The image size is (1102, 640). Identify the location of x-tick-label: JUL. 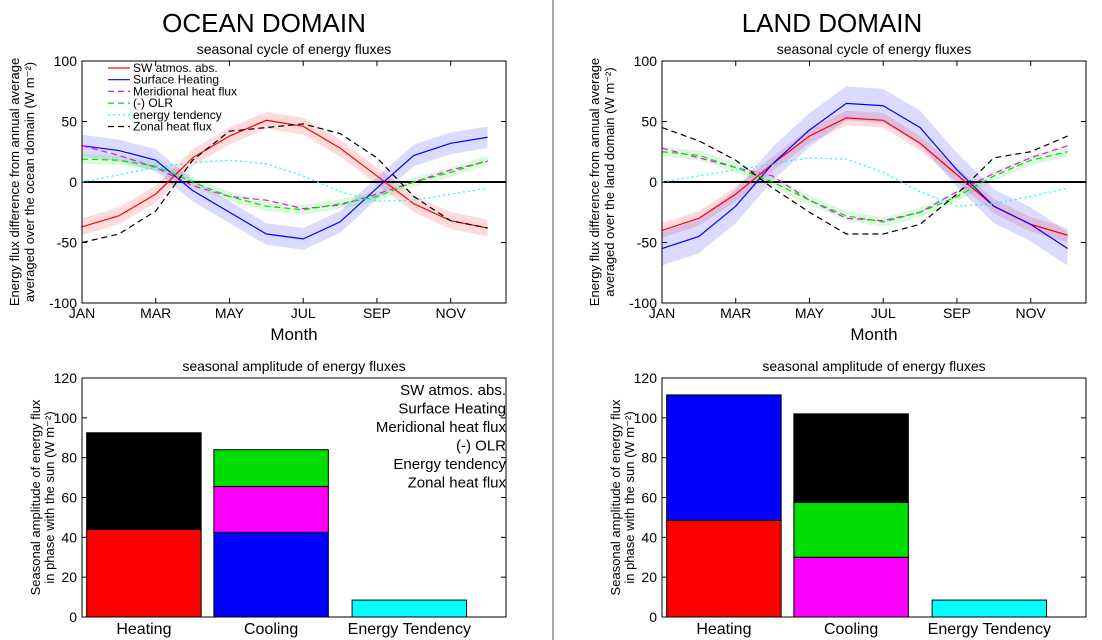
(303, 313).